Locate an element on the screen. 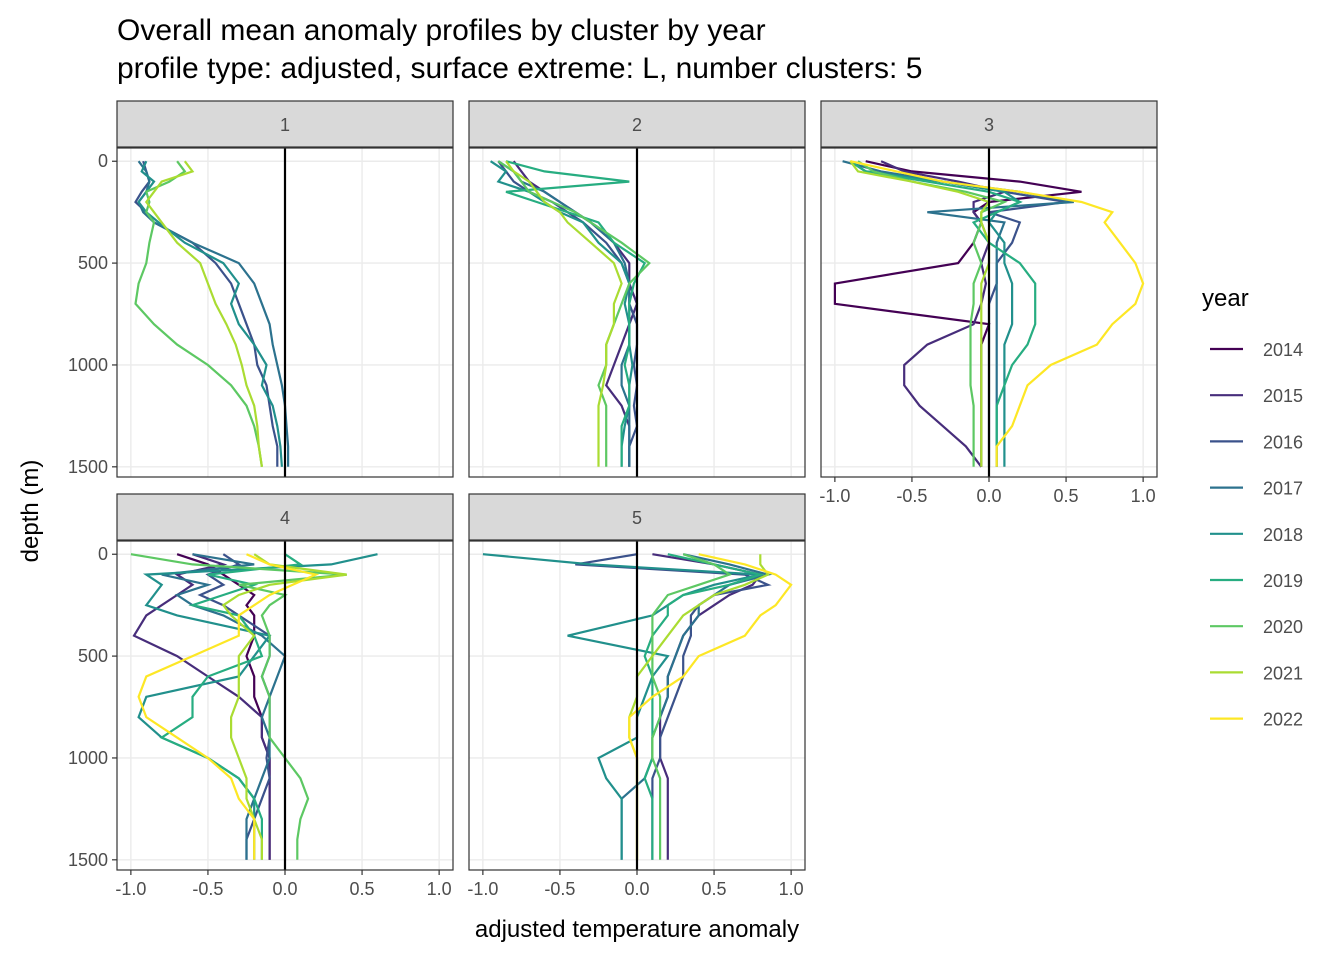 This screenshot has height=965, width=1344. strip-label: 1 is located at coordinates (285, 125).